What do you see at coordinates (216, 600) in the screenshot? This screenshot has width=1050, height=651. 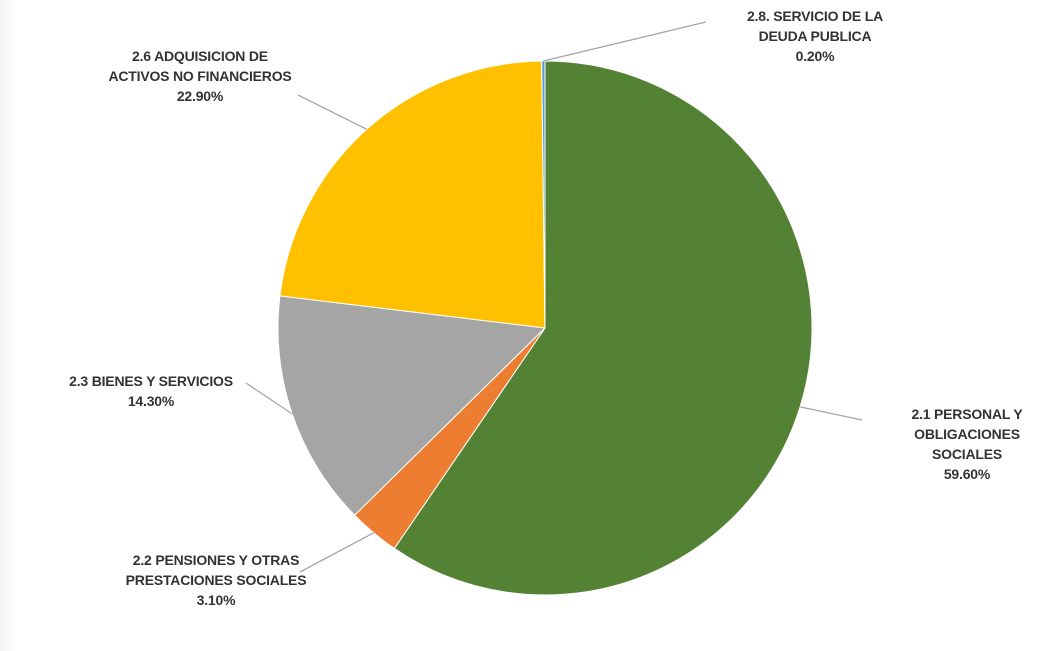 I see `label-value: 3.10%` at bounding box center [216, 600].